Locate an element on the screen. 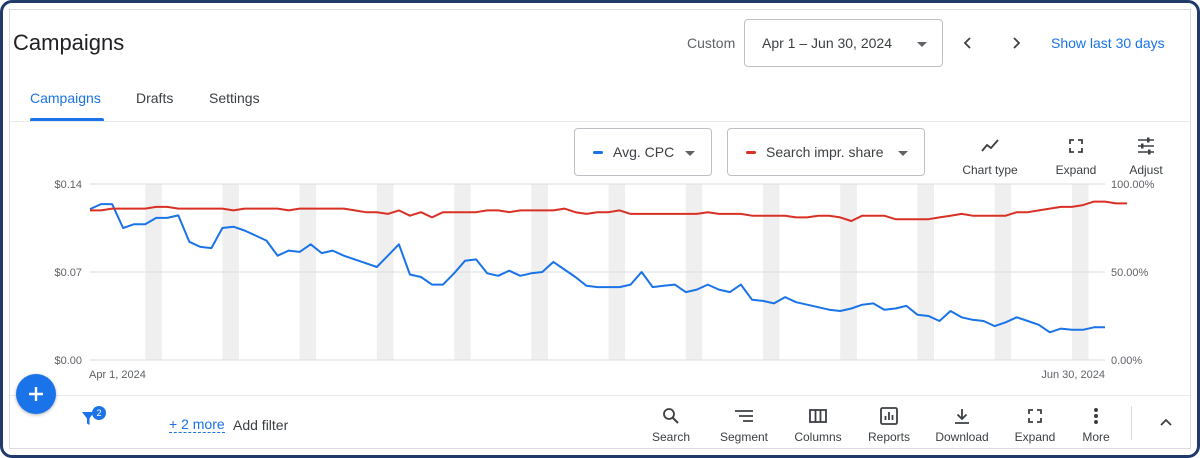  y-right-tick-label: 0.00% is located at coordinates (1126, 361).